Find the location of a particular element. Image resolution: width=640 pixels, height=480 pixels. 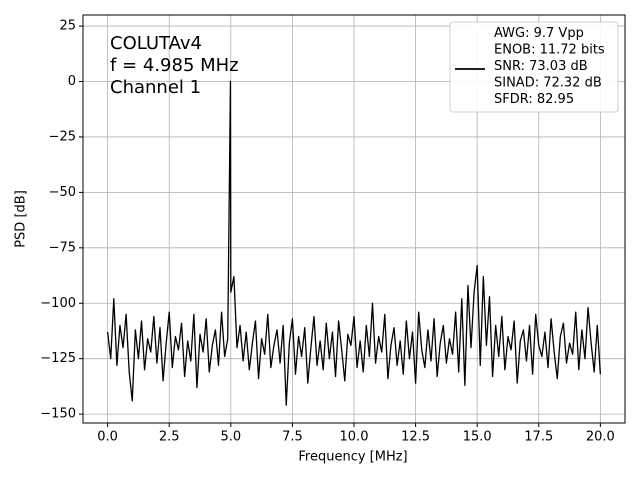

legend-line: SNR: 73.03 dB is located at coordinates (541, 66).